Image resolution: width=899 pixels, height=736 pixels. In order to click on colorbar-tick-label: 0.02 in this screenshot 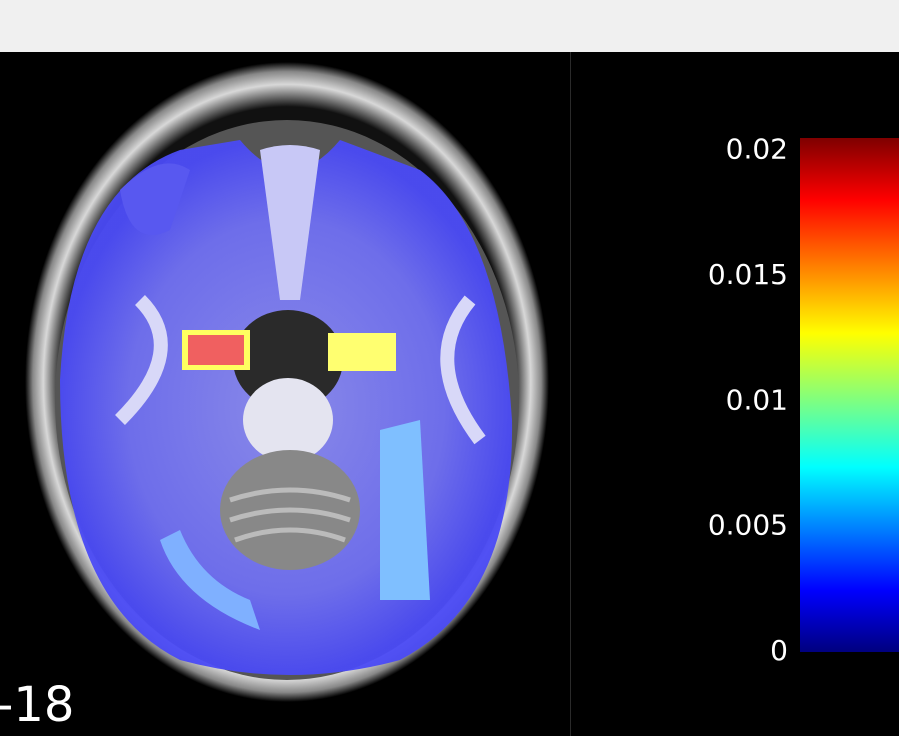, I will do `click(757, 149)`.